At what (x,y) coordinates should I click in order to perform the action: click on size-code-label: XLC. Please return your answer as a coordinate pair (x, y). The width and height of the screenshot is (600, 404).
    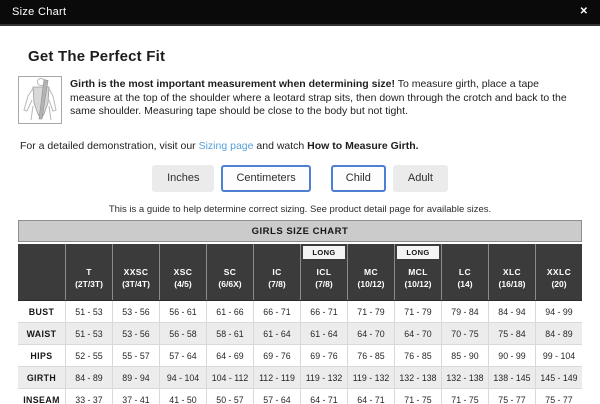
    Looking at the image, I should click on (512, 272).